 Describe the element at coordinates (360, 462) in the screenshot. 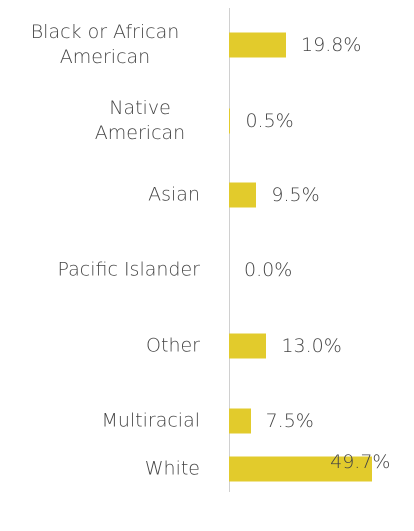

I see `value-label: 49.7%` at that location.